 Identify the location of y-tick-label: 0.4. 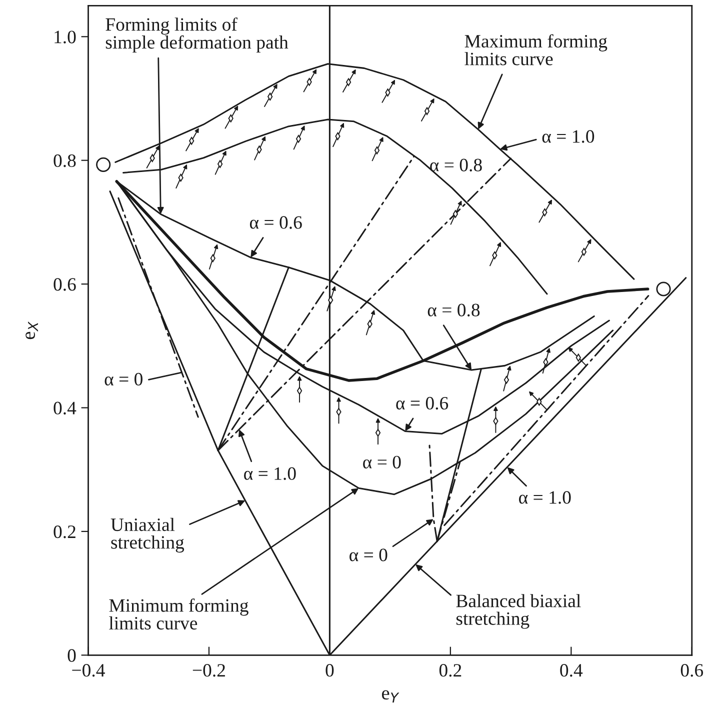
(65, 408).